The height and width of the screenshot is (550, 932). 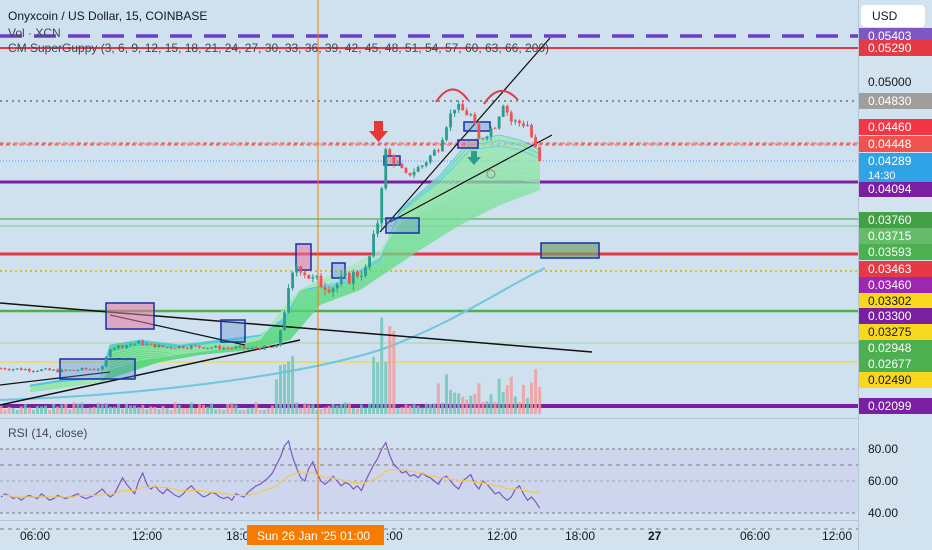 What do you see at coordinates (452, 95) in the screenshot?
I see `head-arc-left` at bounding box center [452, 95].